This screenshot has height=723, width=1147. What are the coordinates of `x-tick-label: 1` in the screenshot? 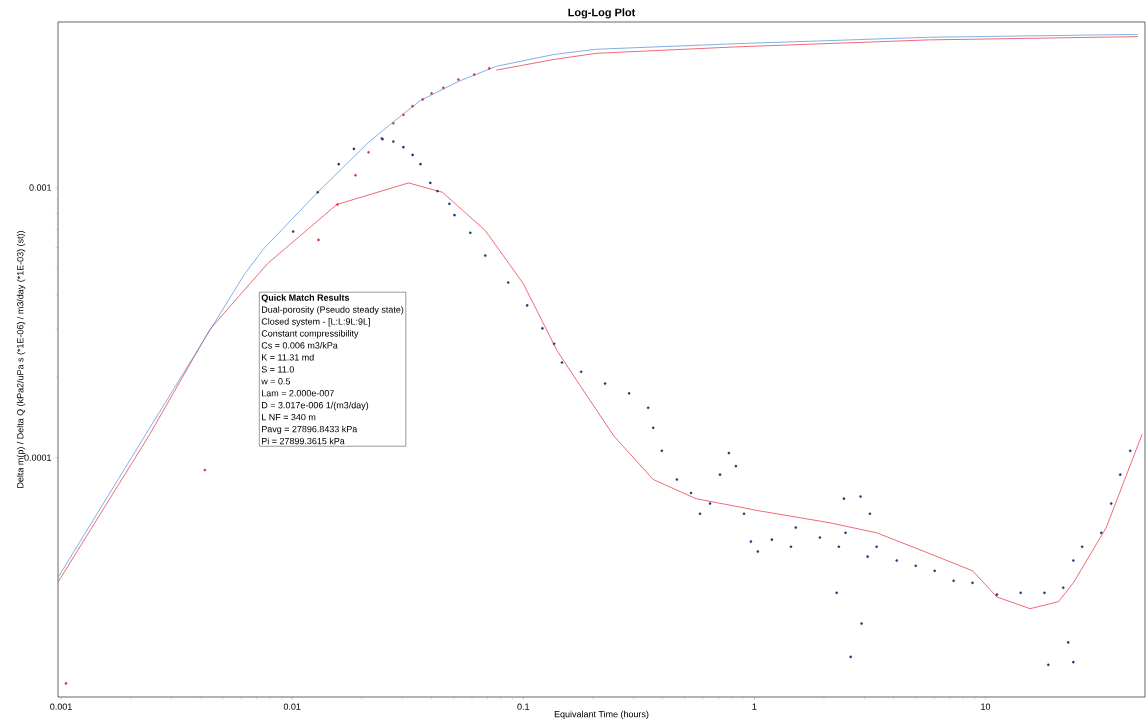 It's located at (754, 706).